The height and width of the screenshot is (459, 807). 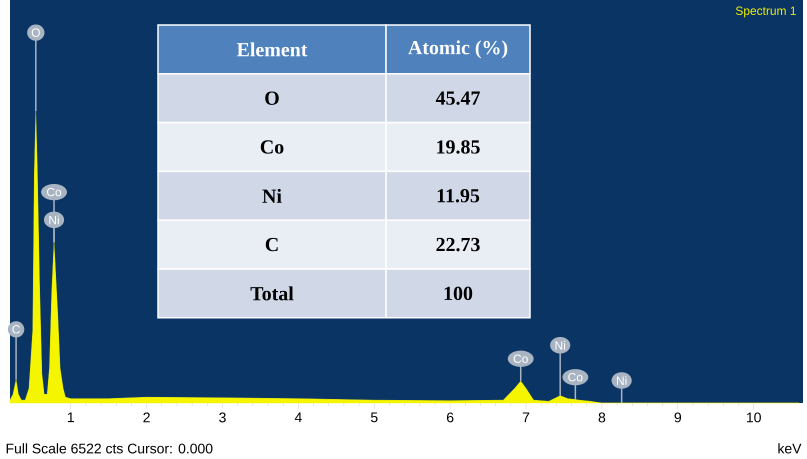 What do you see at coordinates (459, 196) in the screenshot?
I see `annotation: 11.95` at bounding box center [459, 196].